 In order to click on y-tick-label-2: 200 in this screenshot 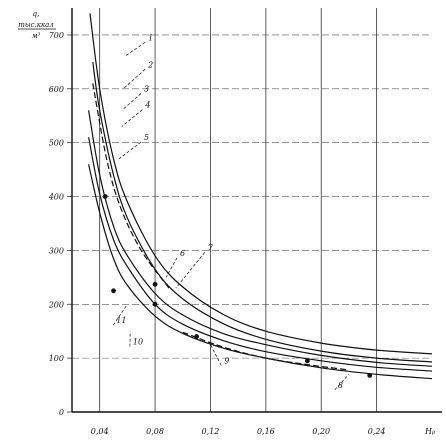, I will do `click(56, 304)`.